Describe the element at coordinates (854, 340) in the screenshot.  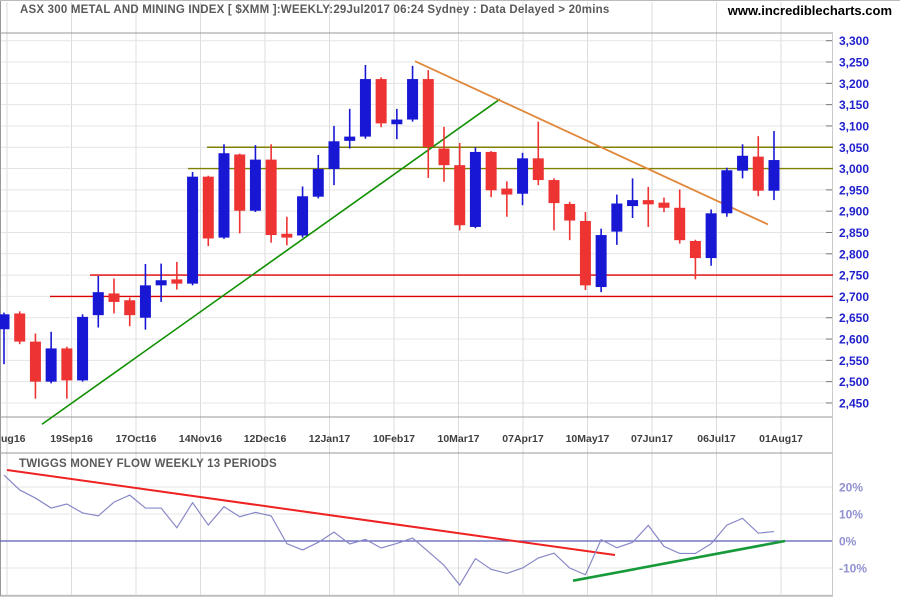
I see `price-axis-label: 2,600` at that location.